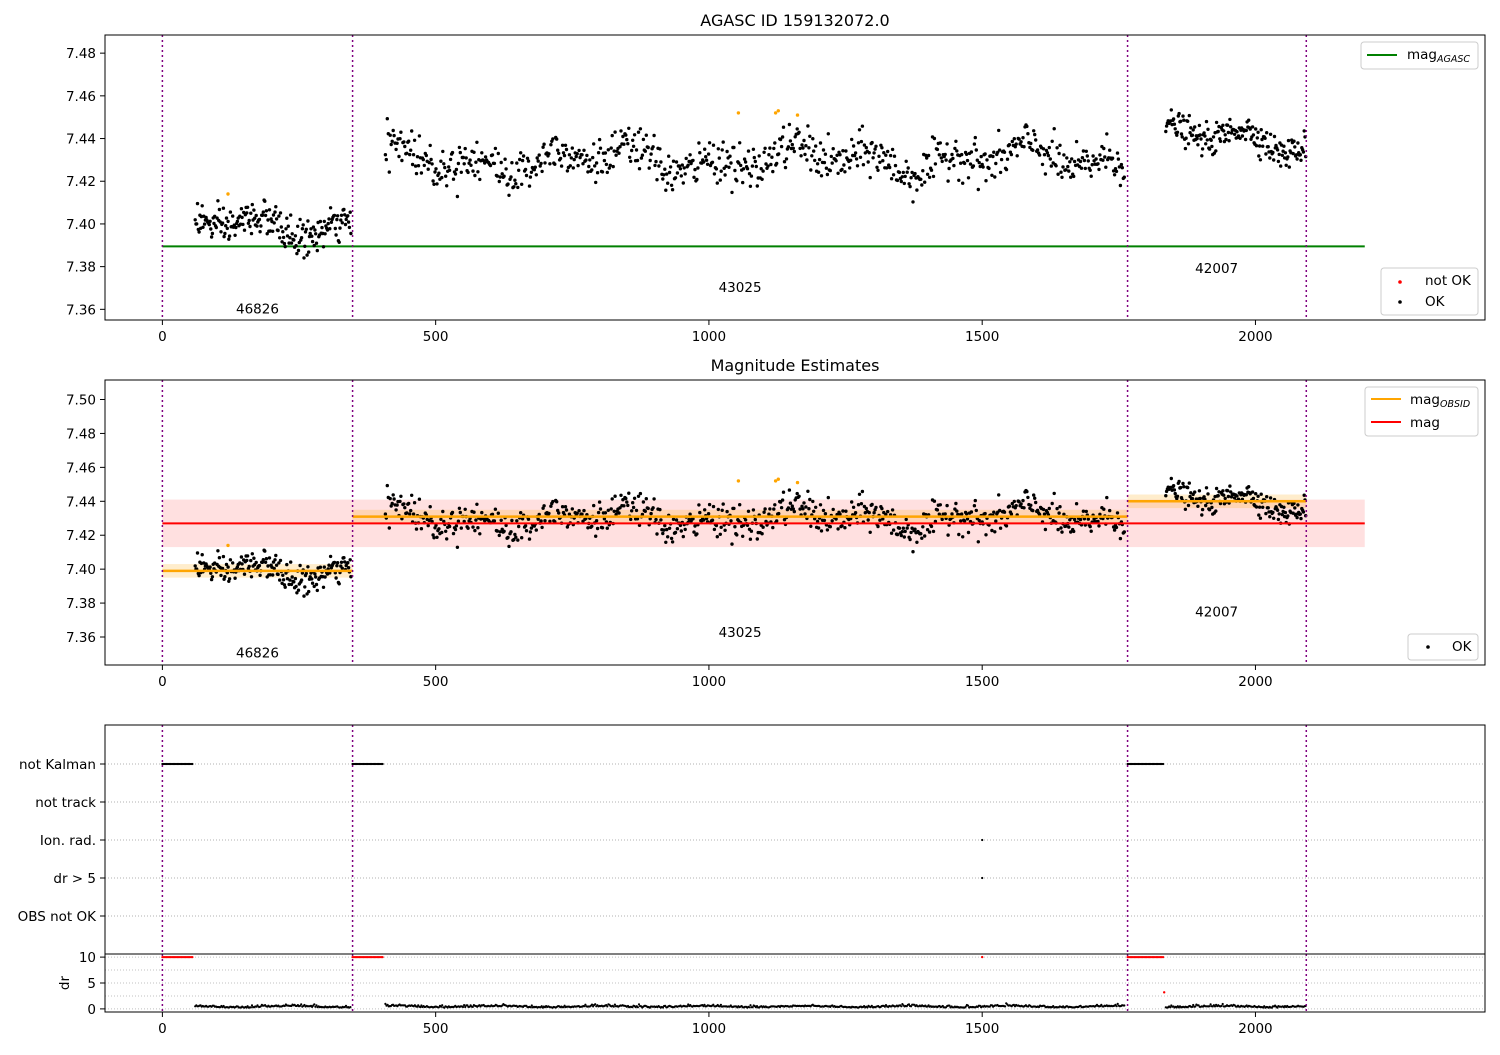 This screenshot has height=1055, width=1500. Describe the element at coordinates (709, 682) in the screenshot. I see `x-tick-label: 1000` at that location.